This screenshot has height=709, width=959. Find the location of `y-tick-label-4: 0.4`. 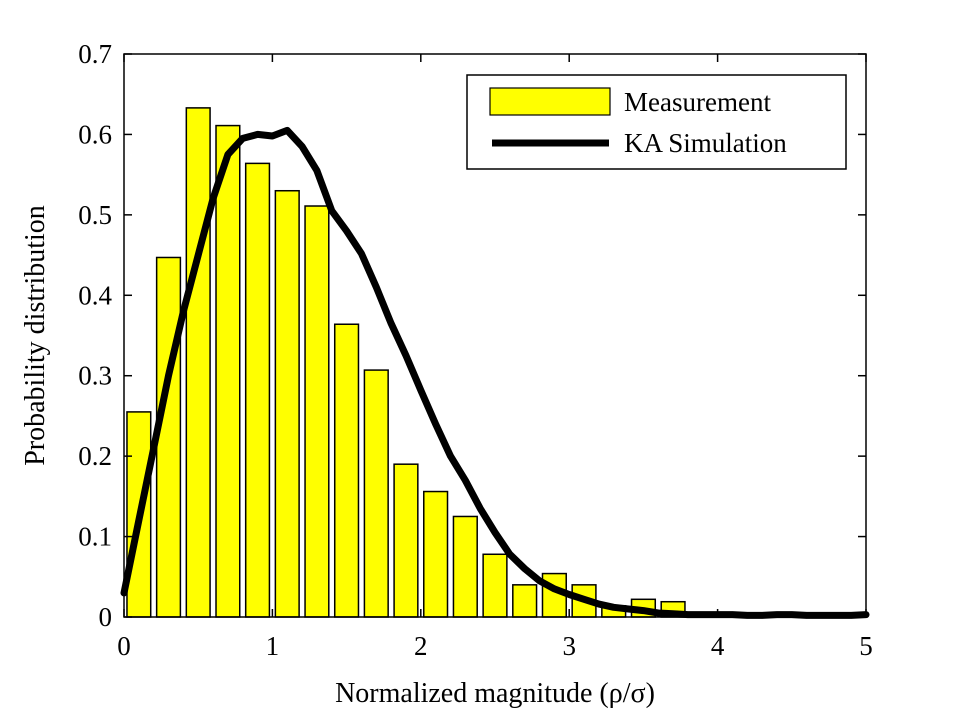

y-tick-label-4: 0.4 is located at coordinates (95, 295).